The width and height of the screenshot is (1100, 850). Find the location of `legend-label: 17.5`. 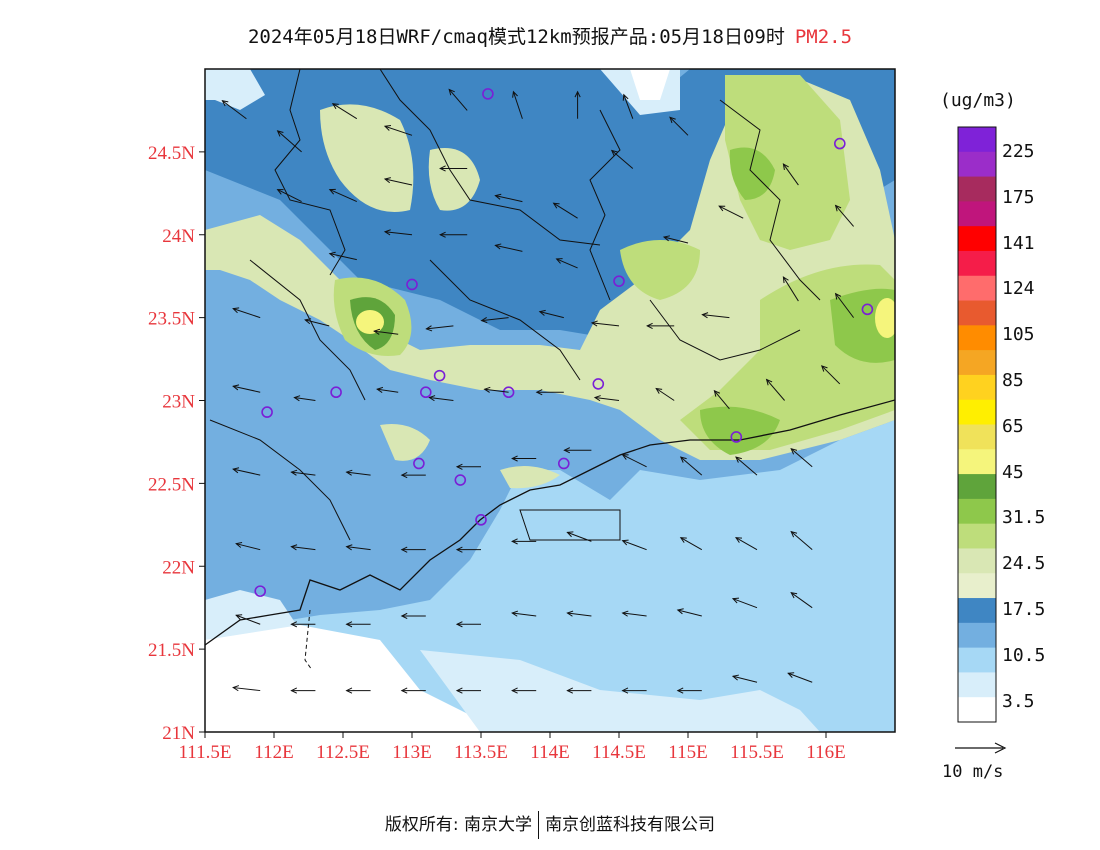

legend-label: 17.5 is located at coordinates (1024, 609).